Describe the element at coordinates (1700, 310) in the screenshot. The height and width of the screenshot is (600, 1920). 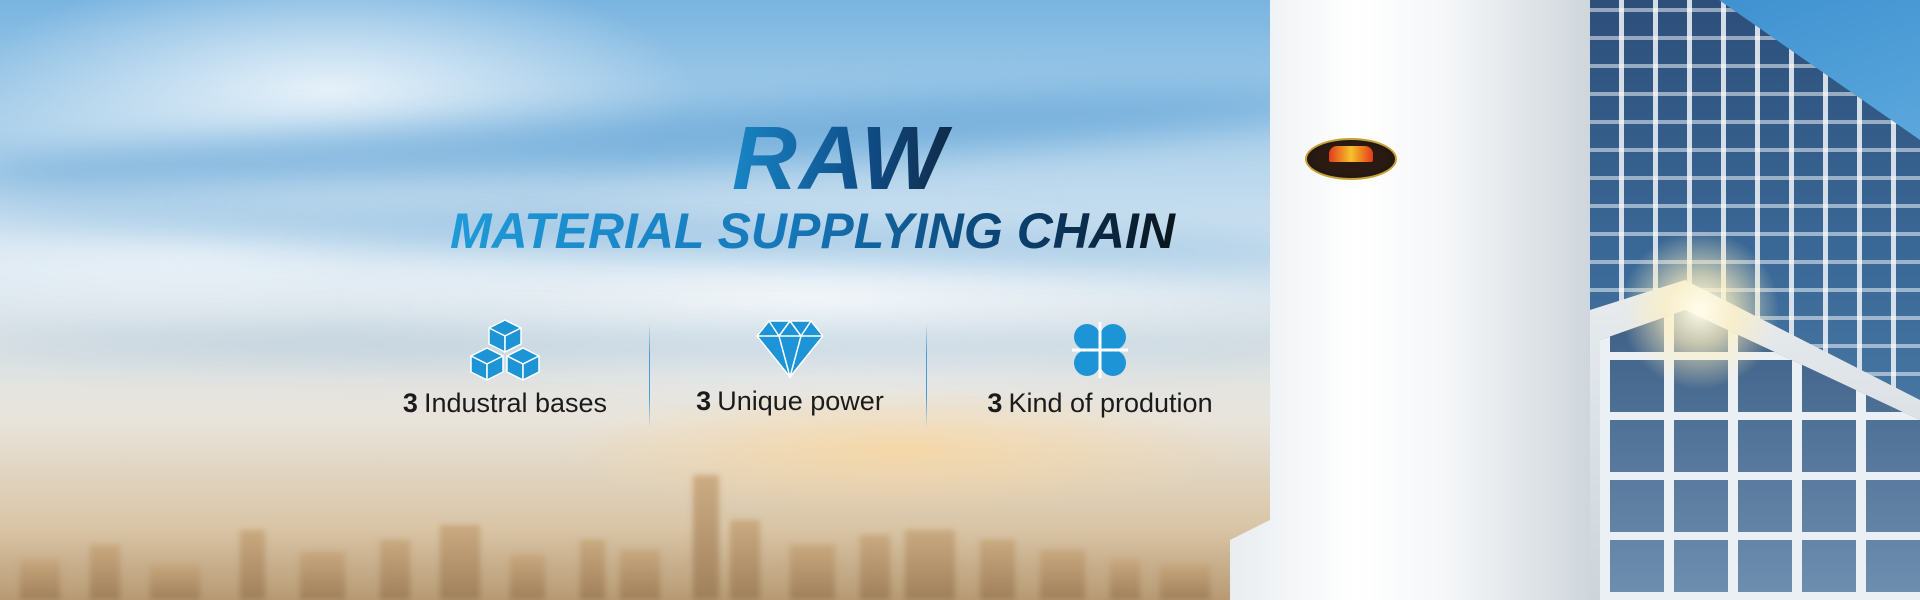
I see `sun-flare` at that location.